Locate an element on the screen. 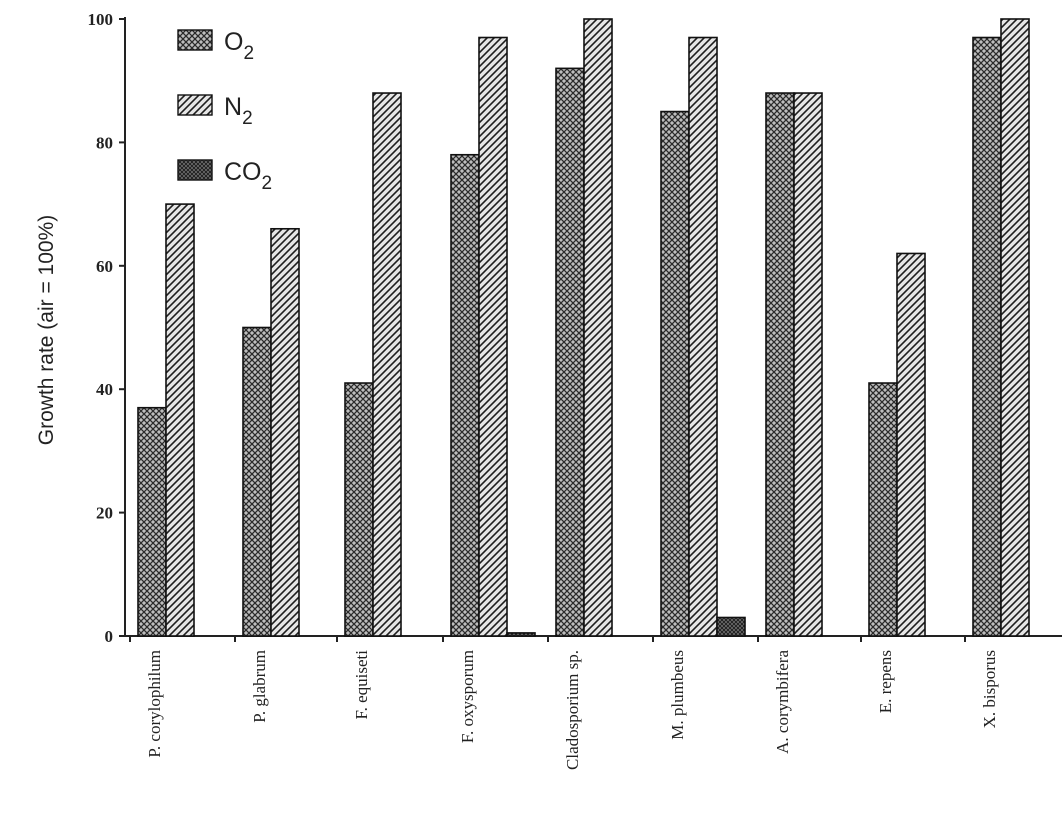  legend-swatch-co2 is located at coordinates (195, 170).